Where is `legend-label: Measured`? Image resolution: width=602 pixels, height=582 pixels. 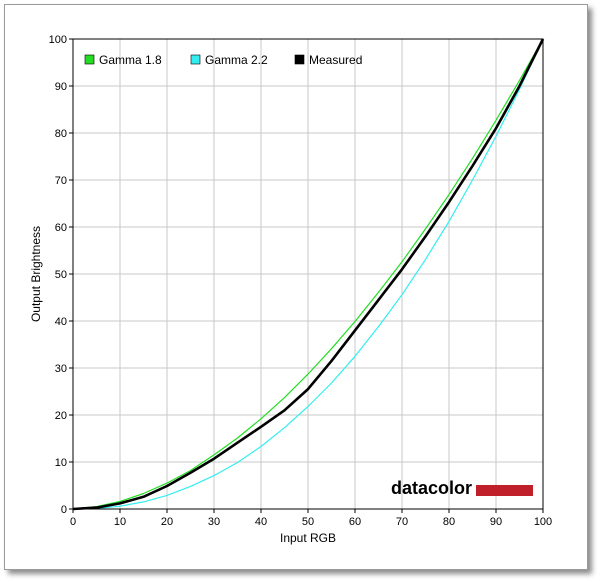 legend-label: Measured is located at coordinates (335, 60).